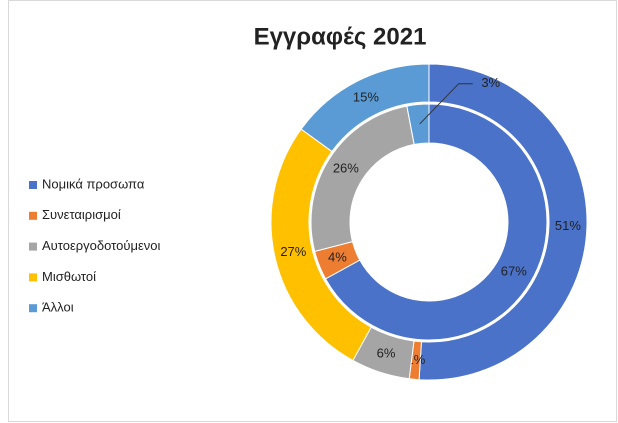  I want to click on legend-label: Αυτοεργοδοτούμενοι, so click(101, 245).